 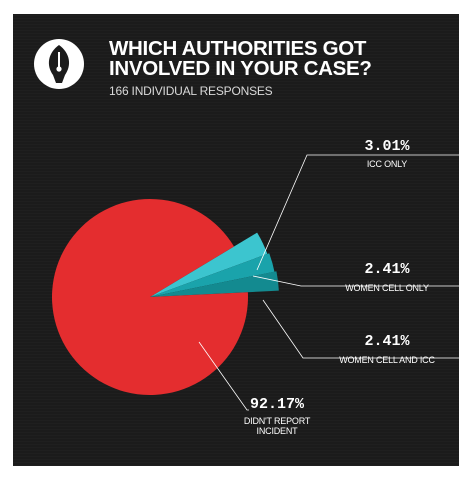 I want to click on chart-title-line-1: WHICH AUTHORITIES GOT, so click(x=238, y=48).